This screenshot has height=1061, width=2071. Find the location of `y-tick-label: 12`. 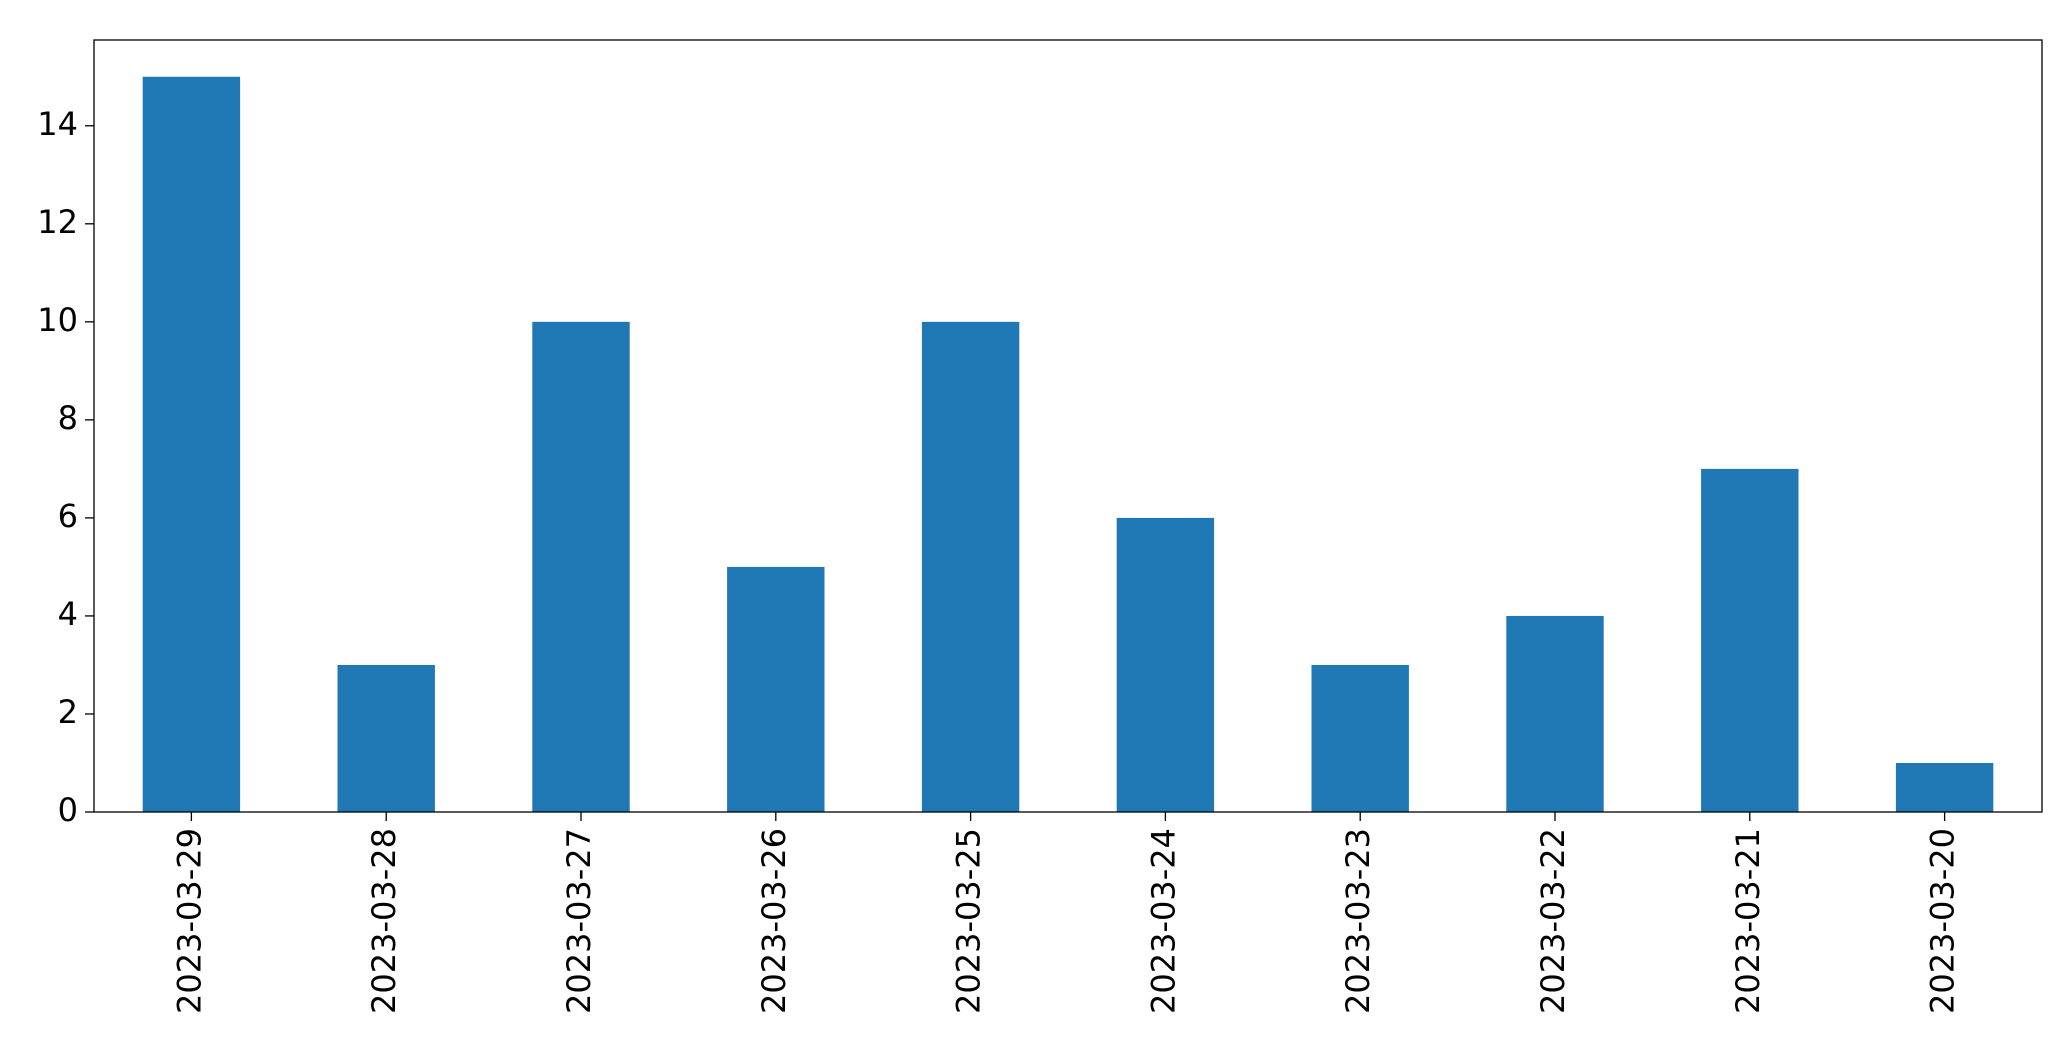

y-tick-label: 12 is located at coordinates (57, 222).